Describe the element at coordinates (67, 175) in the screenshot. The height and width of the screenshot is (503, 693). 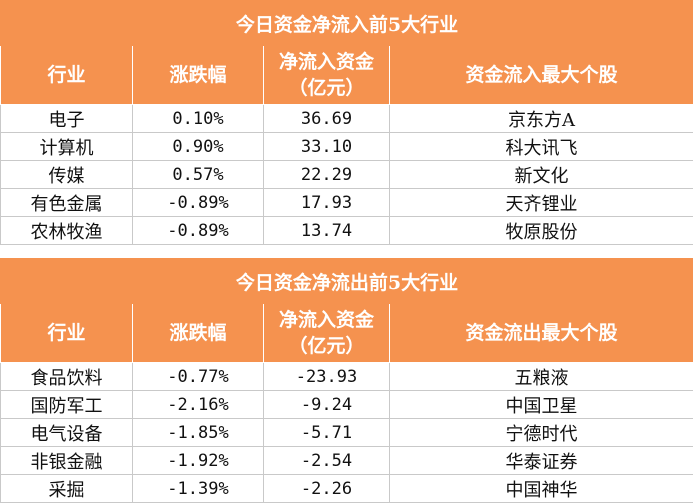
I see `industry-cell: 传媒` at that location.